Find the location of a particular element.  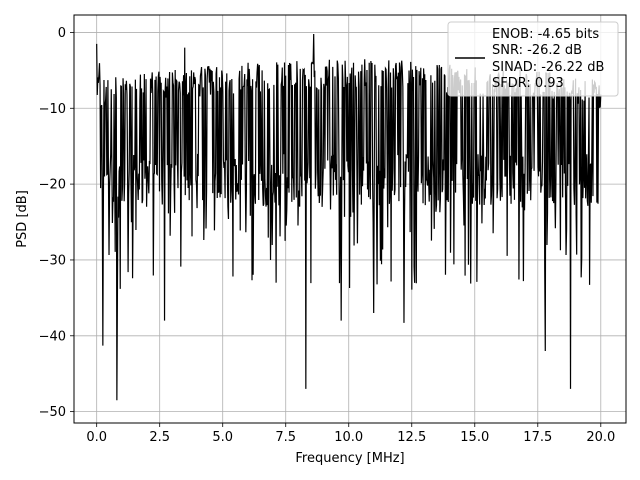

y-tick-label: −20 is located at coordinates (52, 185).